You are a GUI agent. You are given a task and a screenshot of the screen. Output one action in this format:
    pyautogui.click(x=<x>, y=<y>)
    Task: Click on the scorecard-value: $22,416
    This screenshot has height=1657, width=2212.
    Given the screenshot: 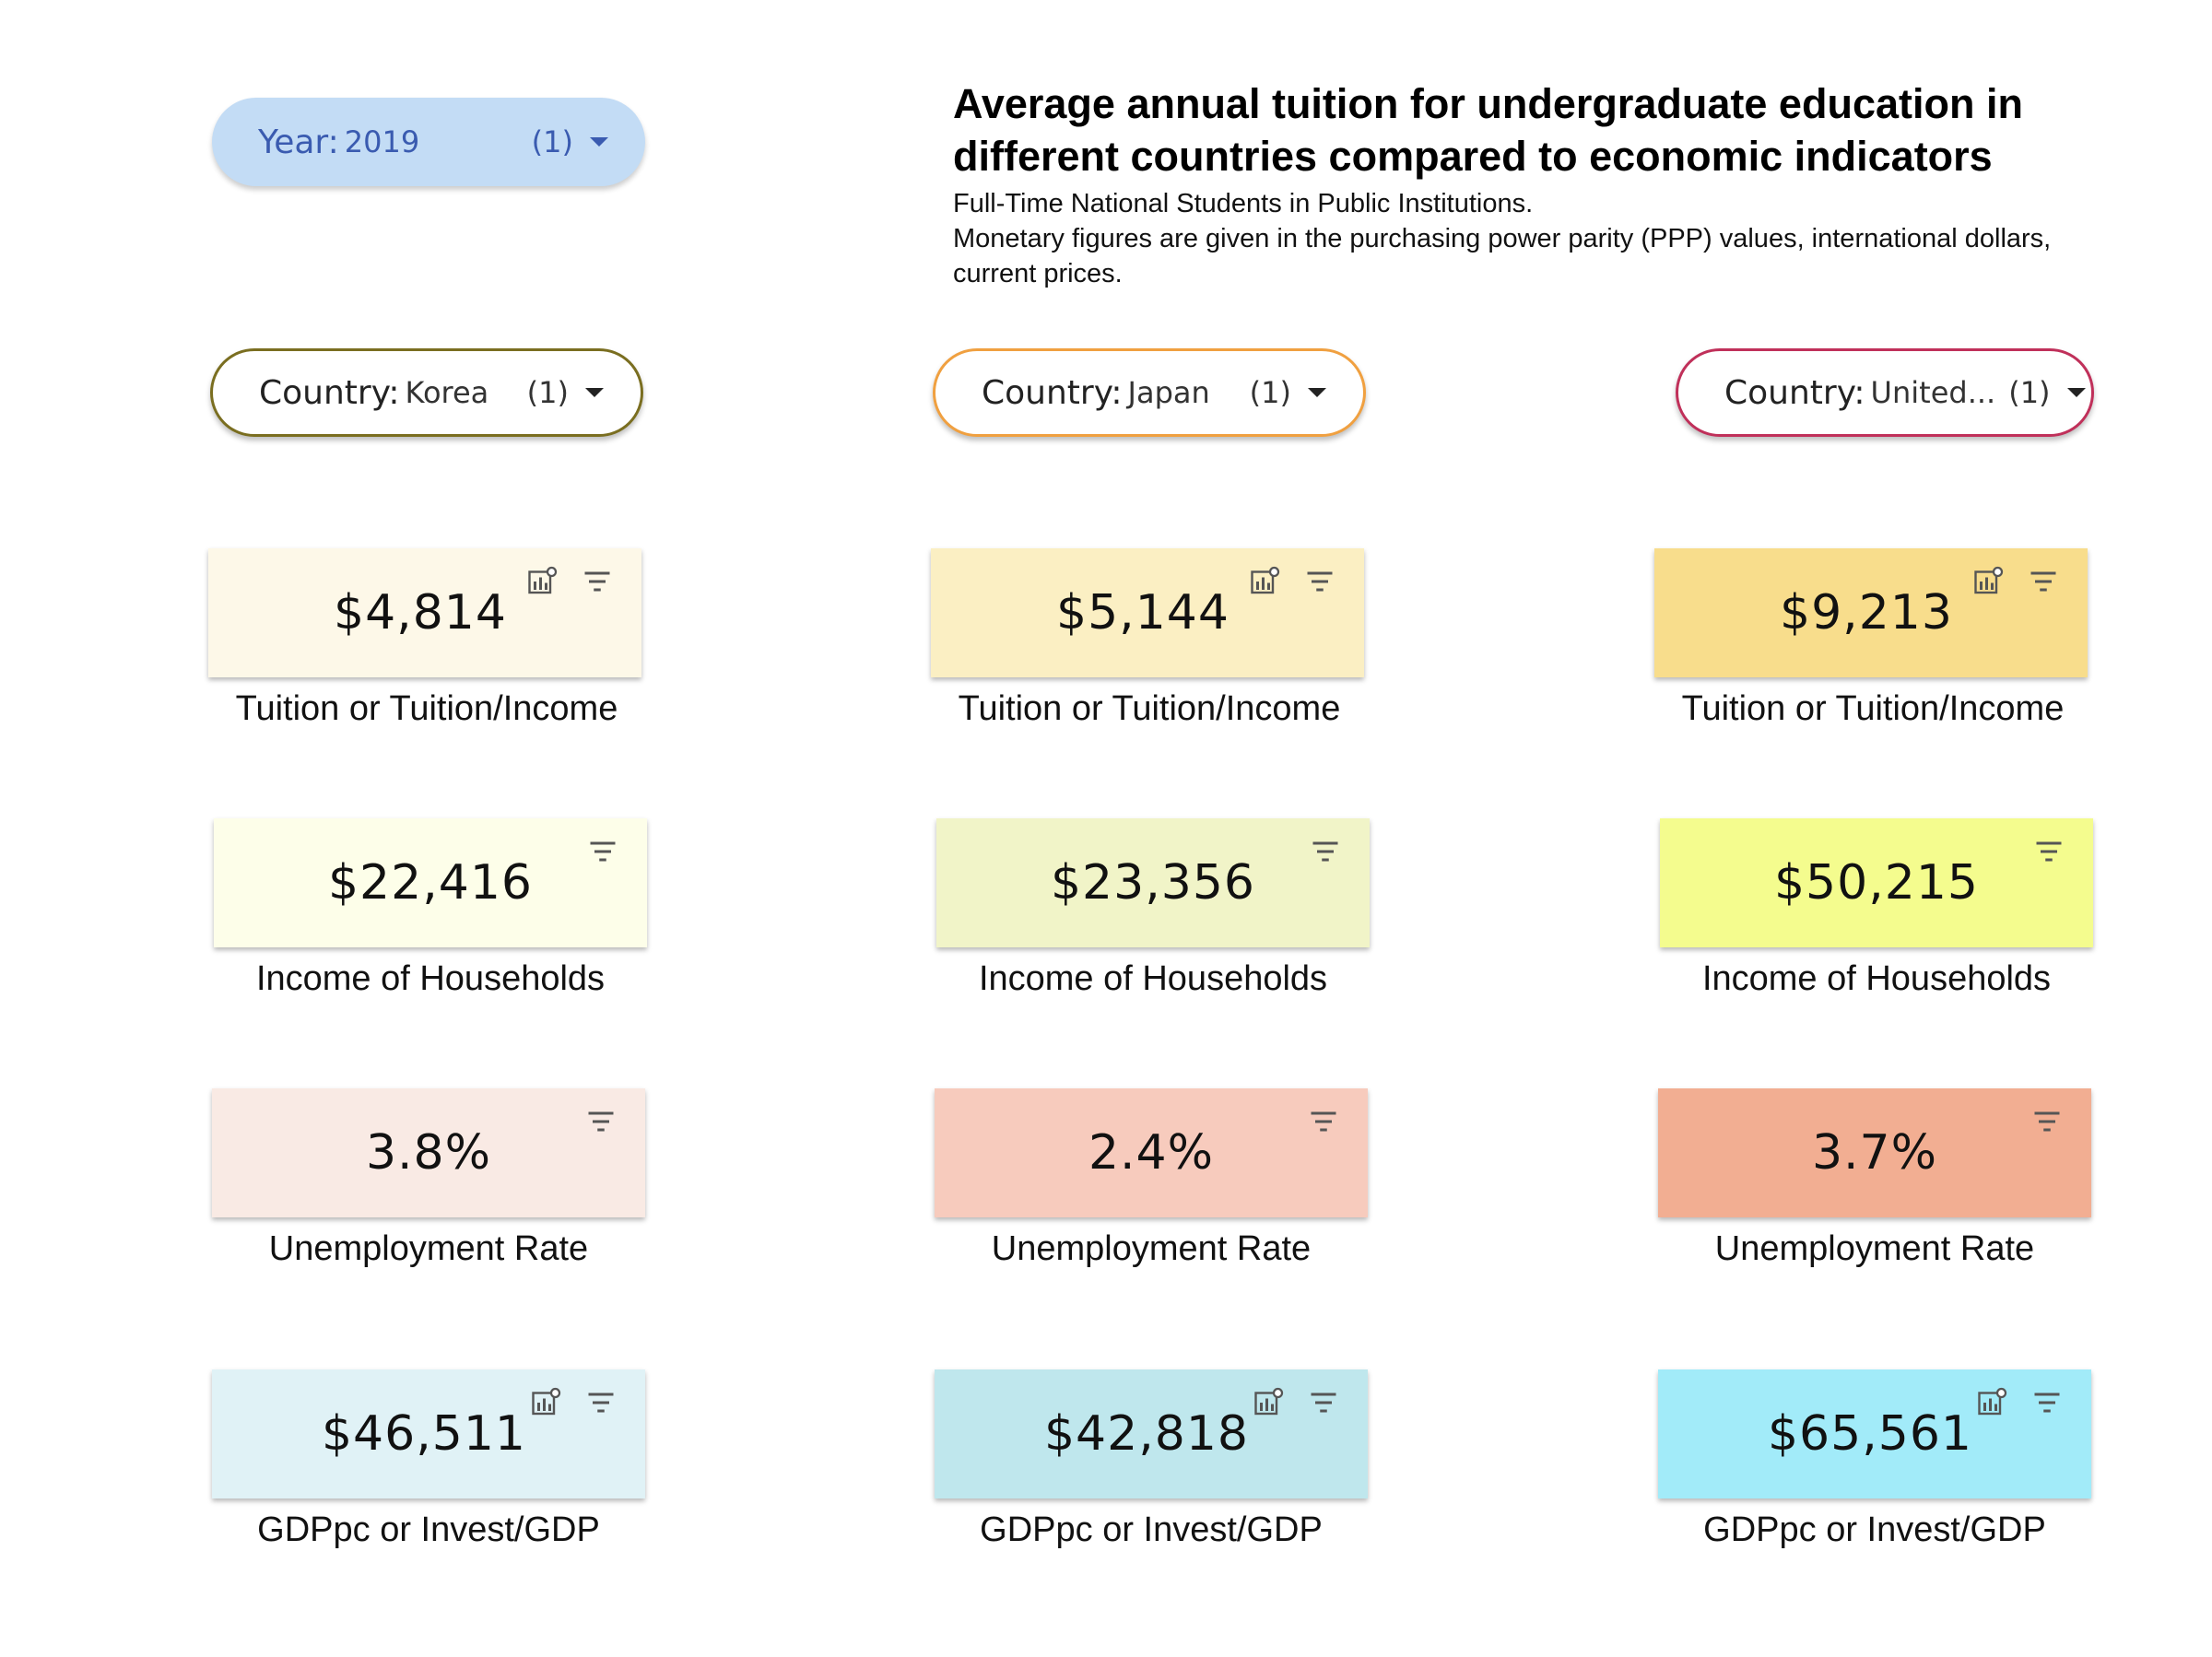 What is the action you would take?
    pyautogui.click(x=430, y=883)
    